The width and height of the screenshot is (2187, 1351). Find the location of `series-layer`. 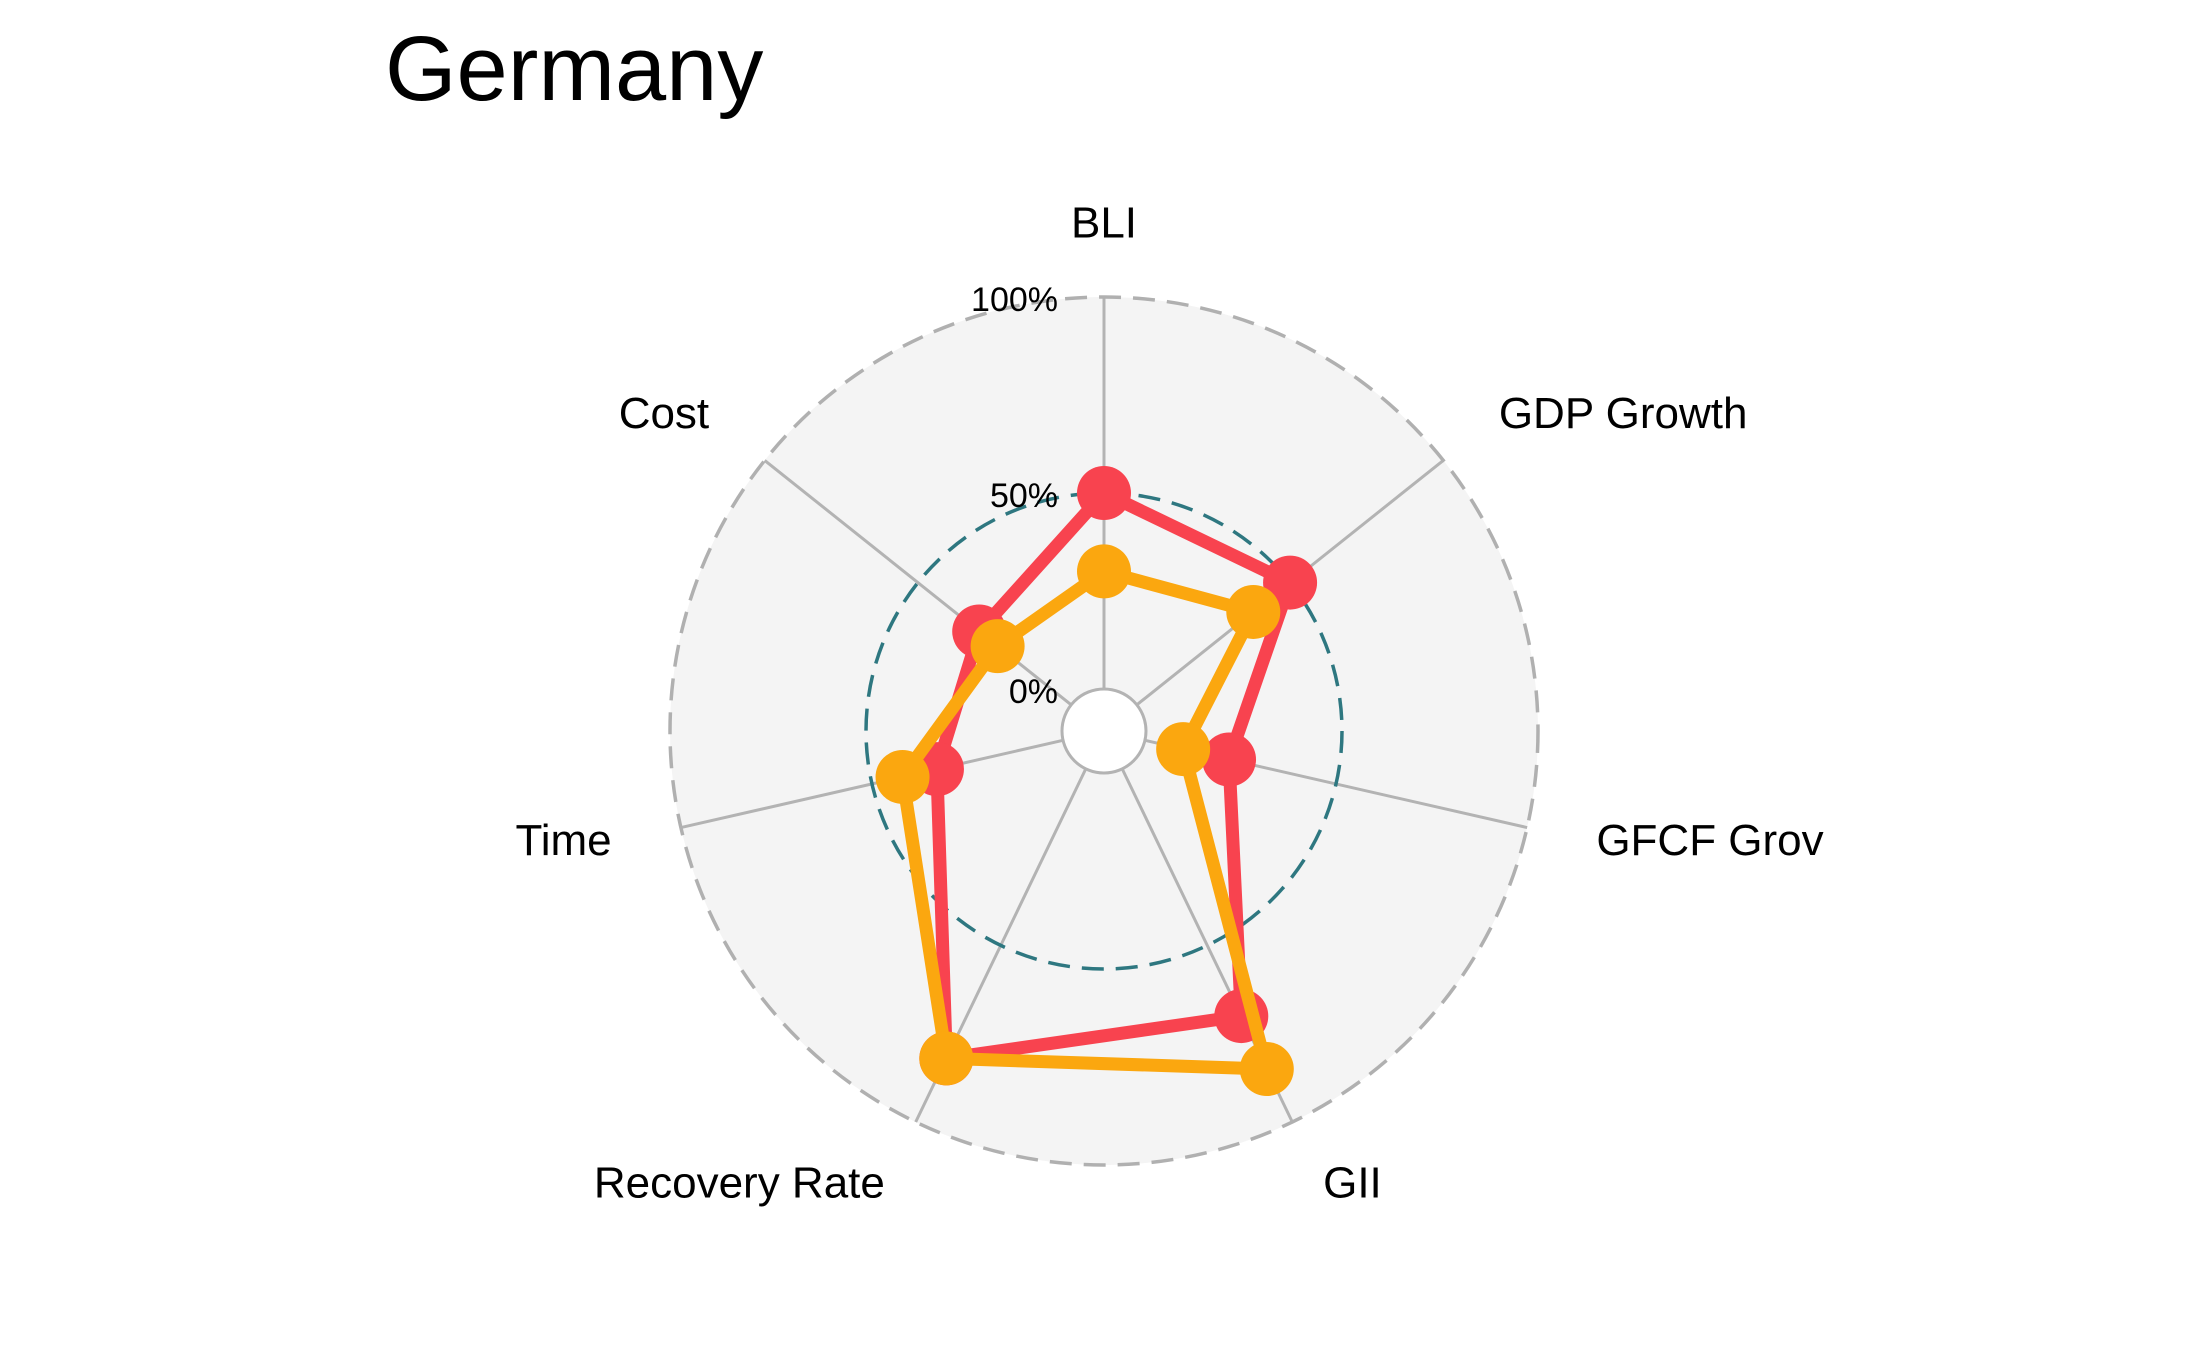

series-layer is located at coordinates (1096, 781).